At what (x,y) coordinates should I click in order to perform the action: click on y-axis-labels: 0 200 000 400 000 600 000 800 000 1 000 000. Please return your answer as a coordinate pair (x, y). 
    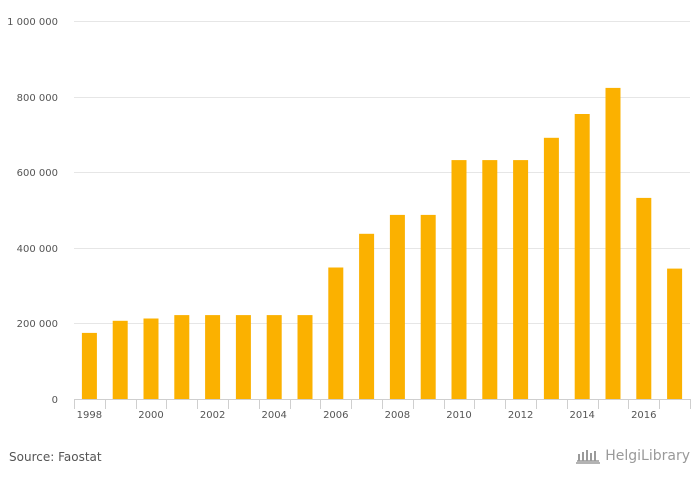
    Looking at the image, I should click on (32, 211).